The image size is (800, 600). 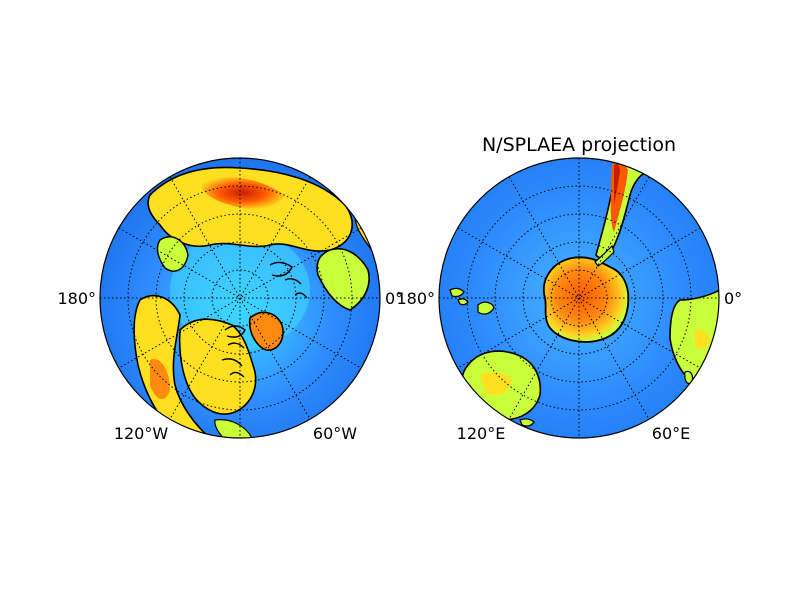 I want to click on north-label-left: 180°, so click(x=76, y=298).